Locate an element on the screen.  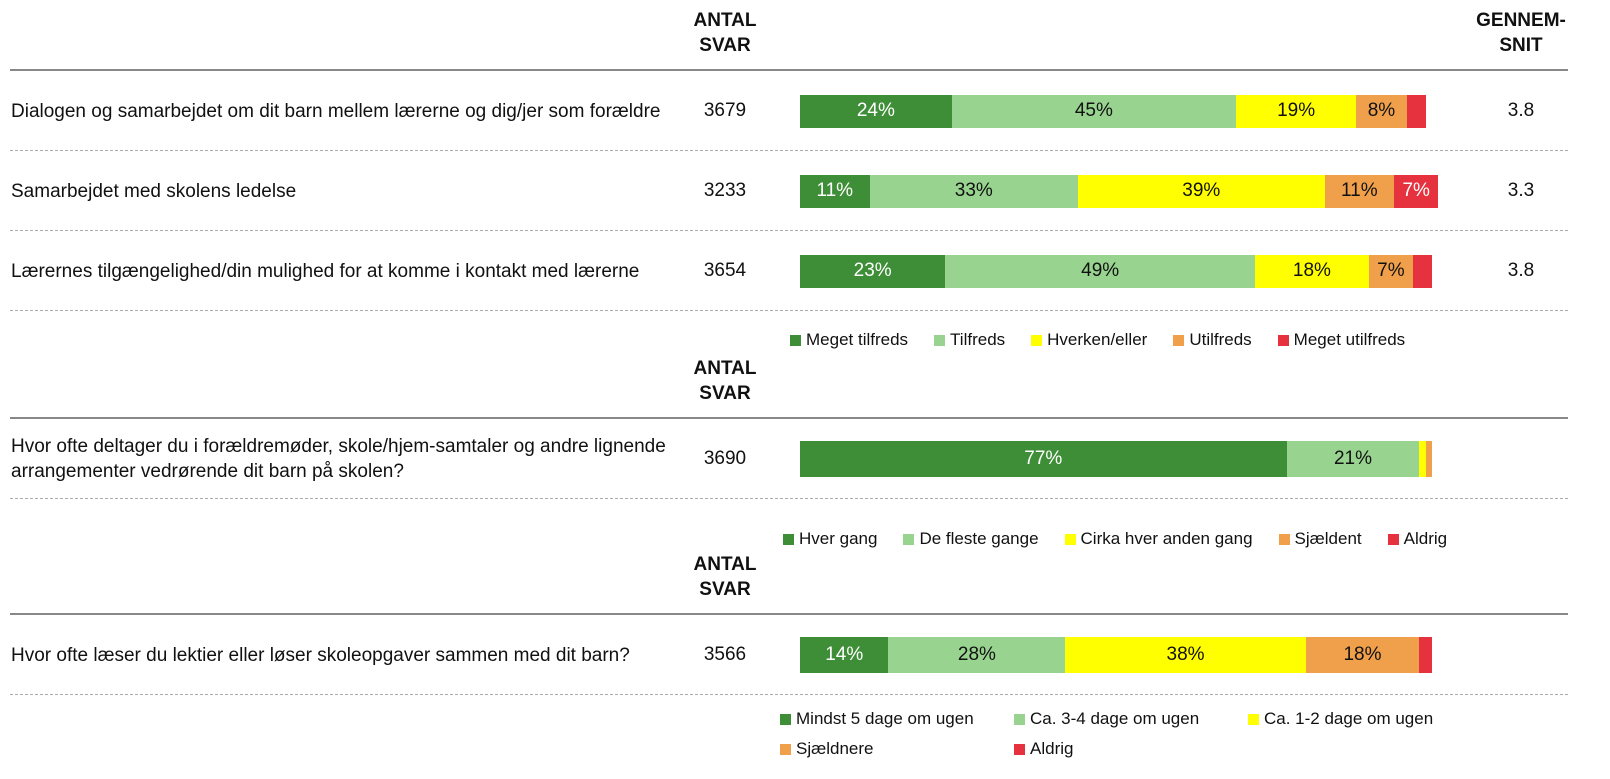
bar-segment: 19% is located at coordinates (1296, 111).